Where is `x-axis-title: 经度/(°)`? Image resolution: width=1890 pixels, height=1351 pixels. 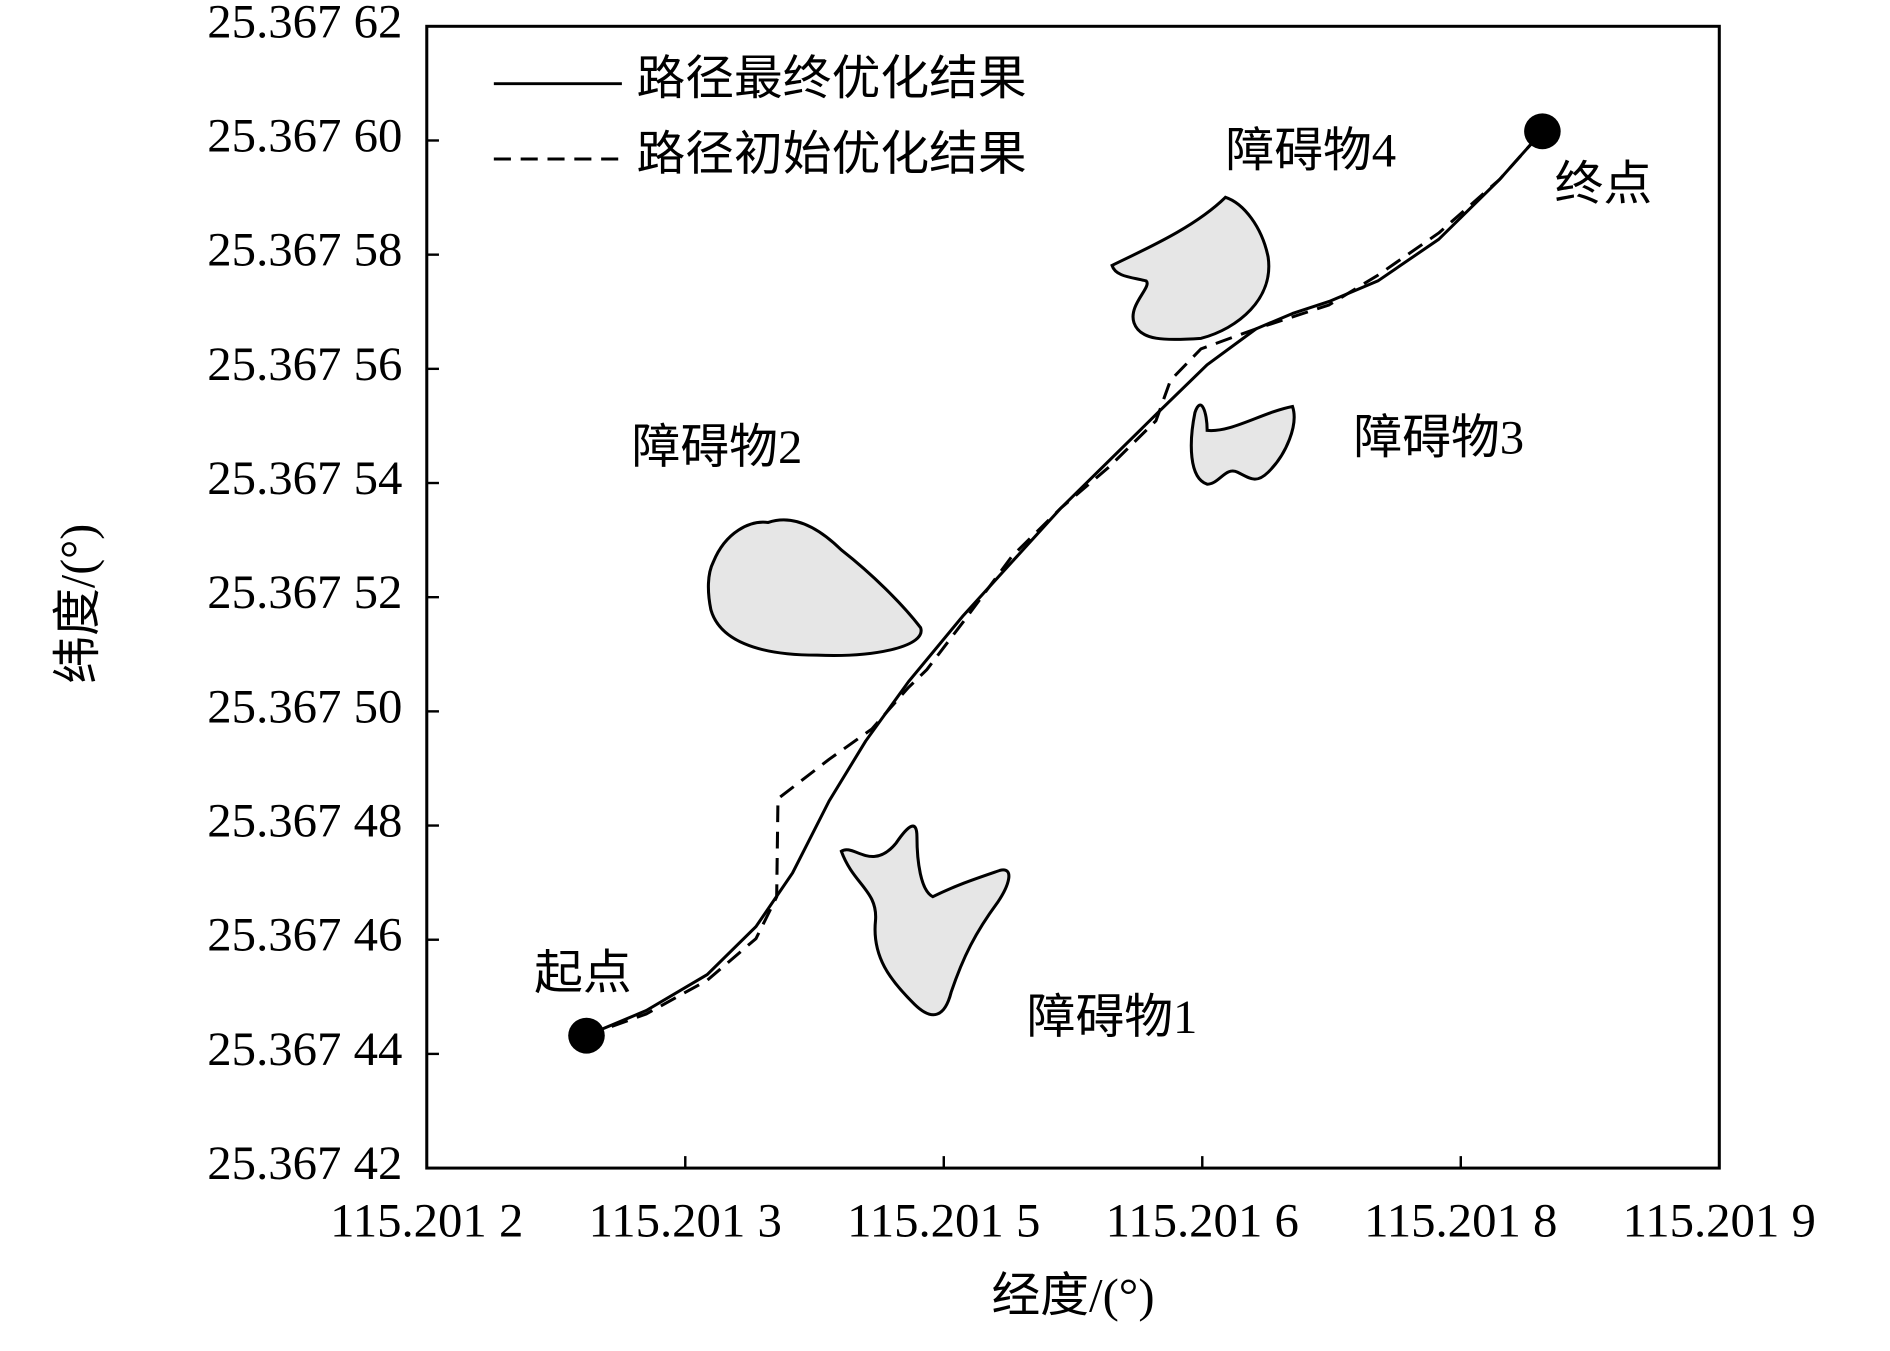 x-axis-title: 经度/(°) is located at coordinates (1072, 1296).